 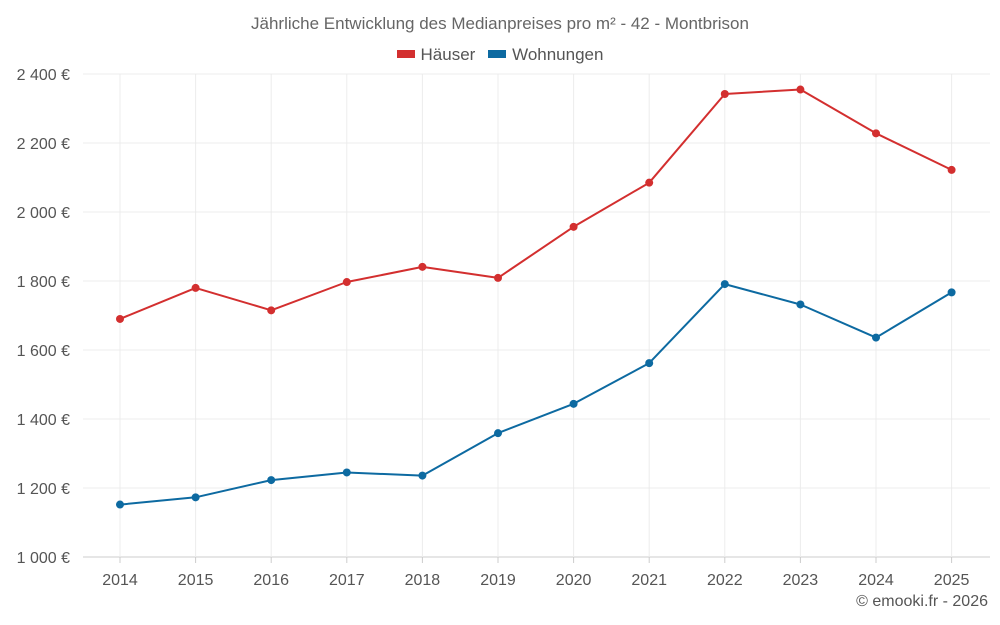 I want to click on x-tick-label: 2024, so click(x=876, y=580).